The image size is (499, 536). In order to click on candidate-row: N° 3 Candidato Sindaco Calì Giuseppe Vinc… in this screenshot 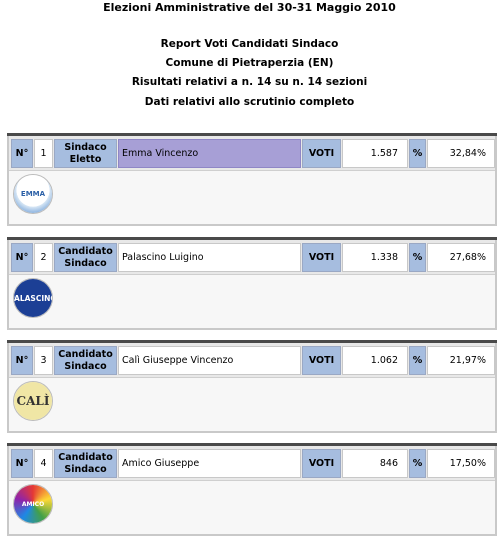, I will do `click(252, 360)`.